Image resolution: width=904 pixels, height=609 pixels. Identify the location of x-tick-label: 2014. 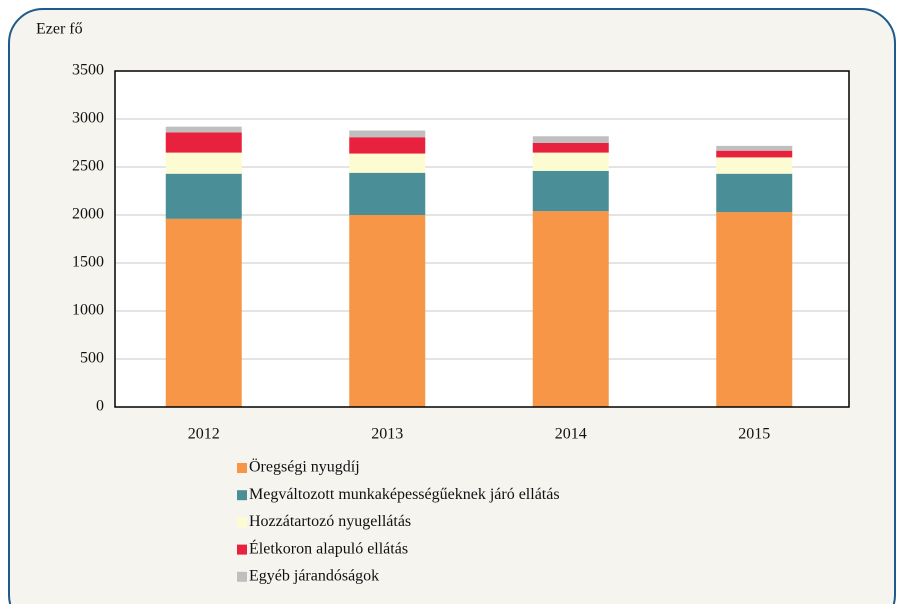
(571, 434).